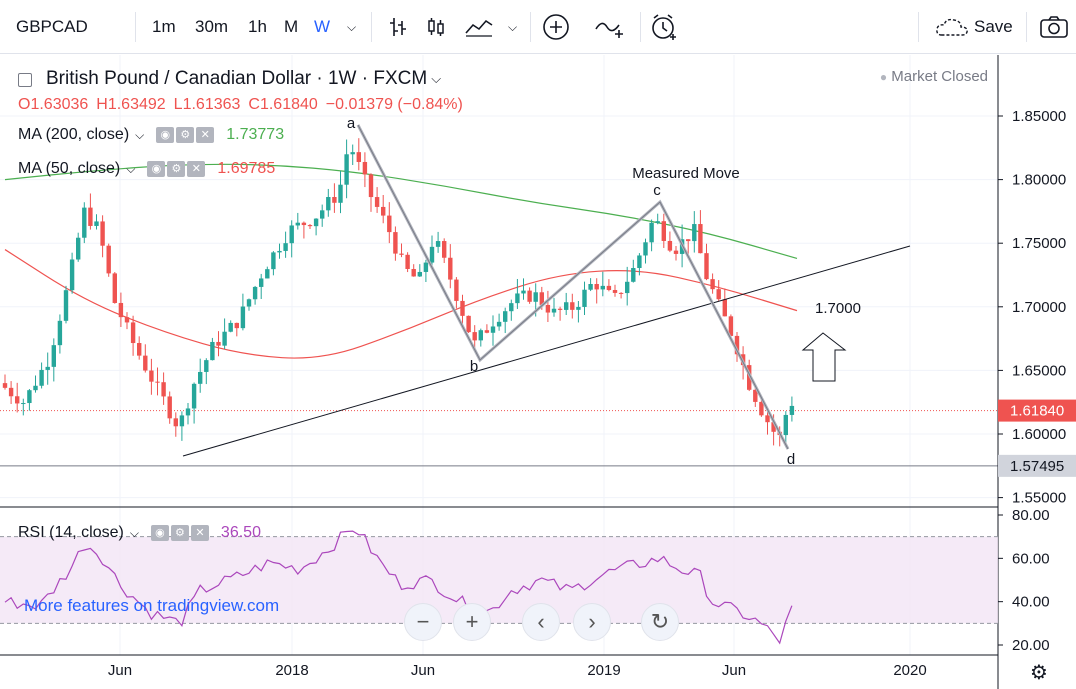 This screenshot has width=1076, height=689. I want to click on scroll-right-button: ›, so click(592, 622).